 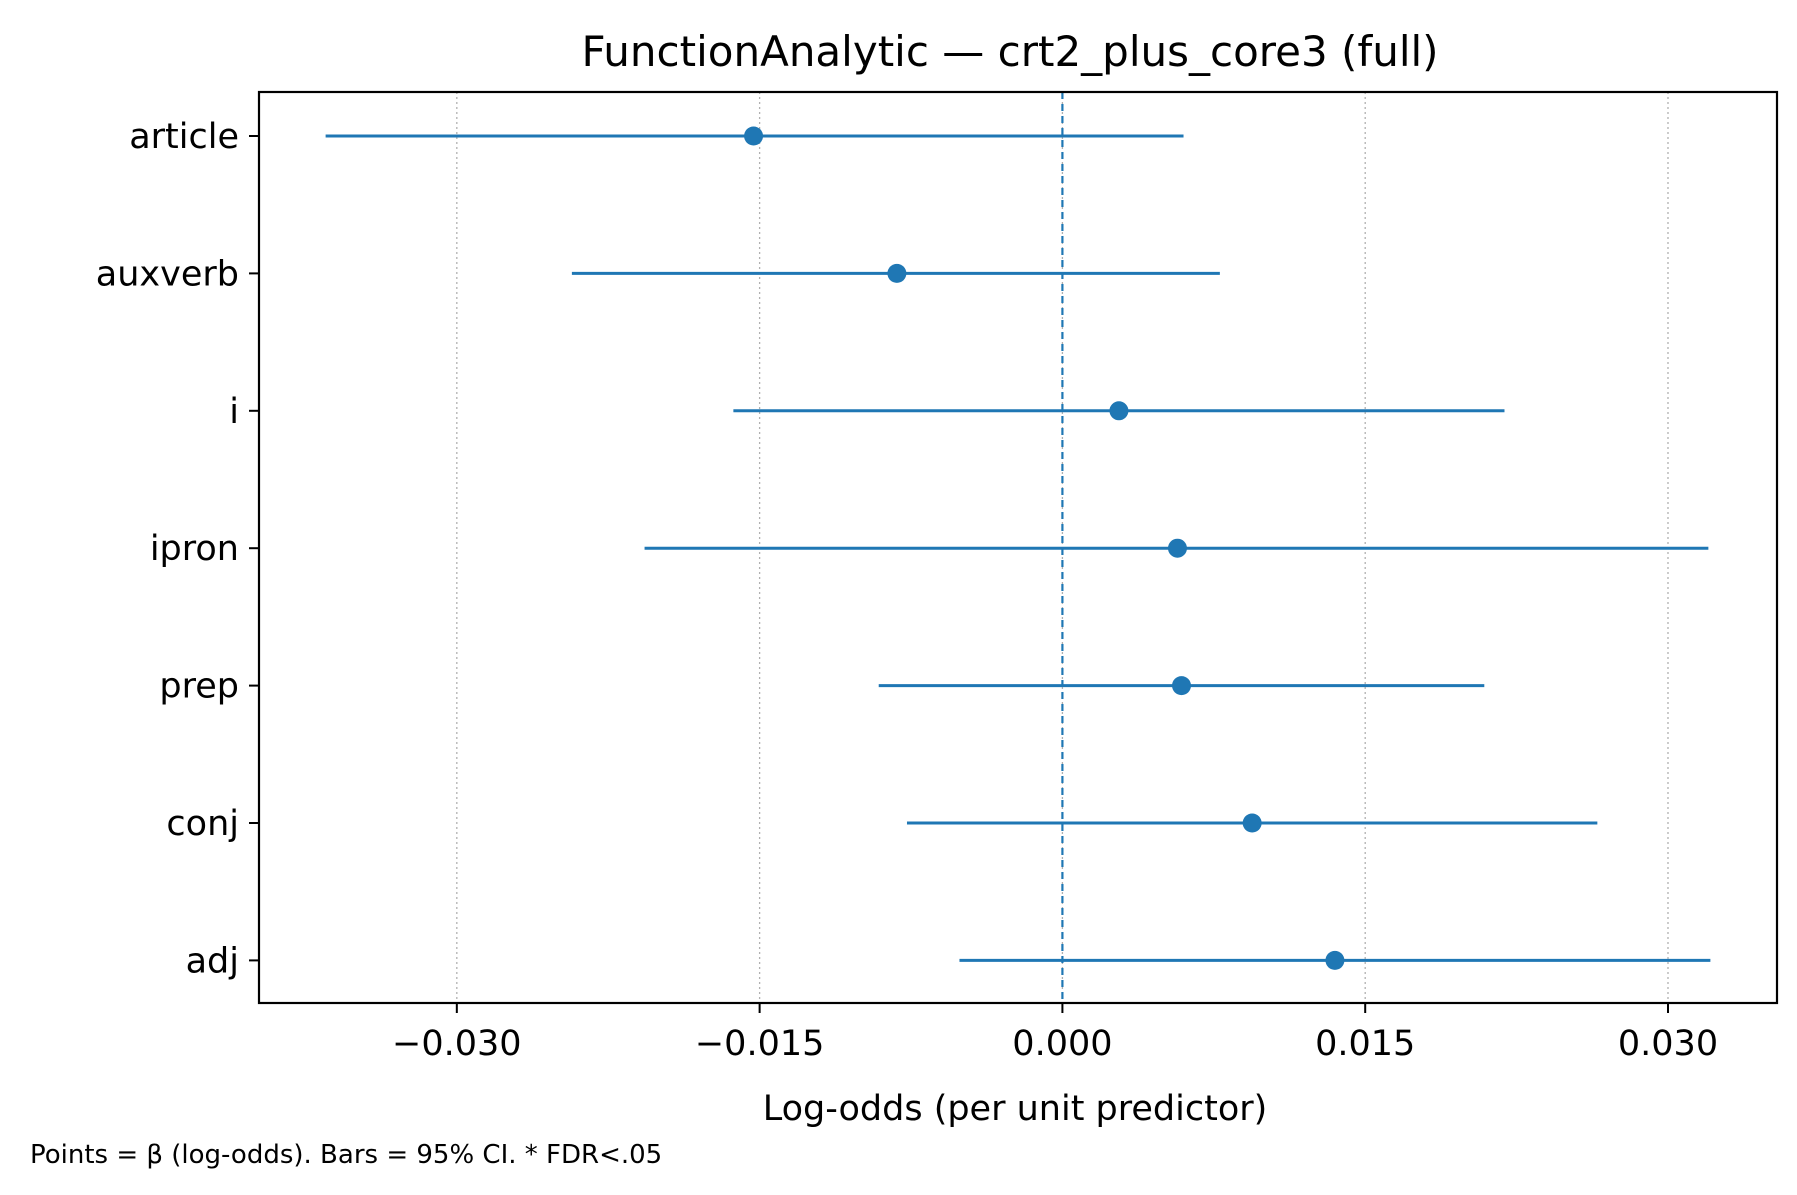 I want to click on x-axis-ticks: −0.030 −0.015 0.000 0.015 0.030, so click(x=1055, y=1033).